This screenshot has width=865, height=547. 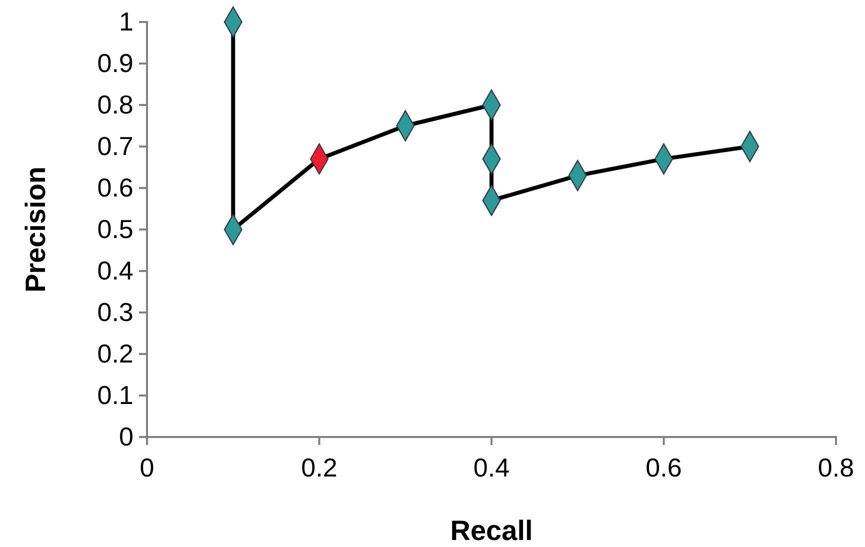 I want to click on y-tick-label: 0.6, so click(x=115, y=187).